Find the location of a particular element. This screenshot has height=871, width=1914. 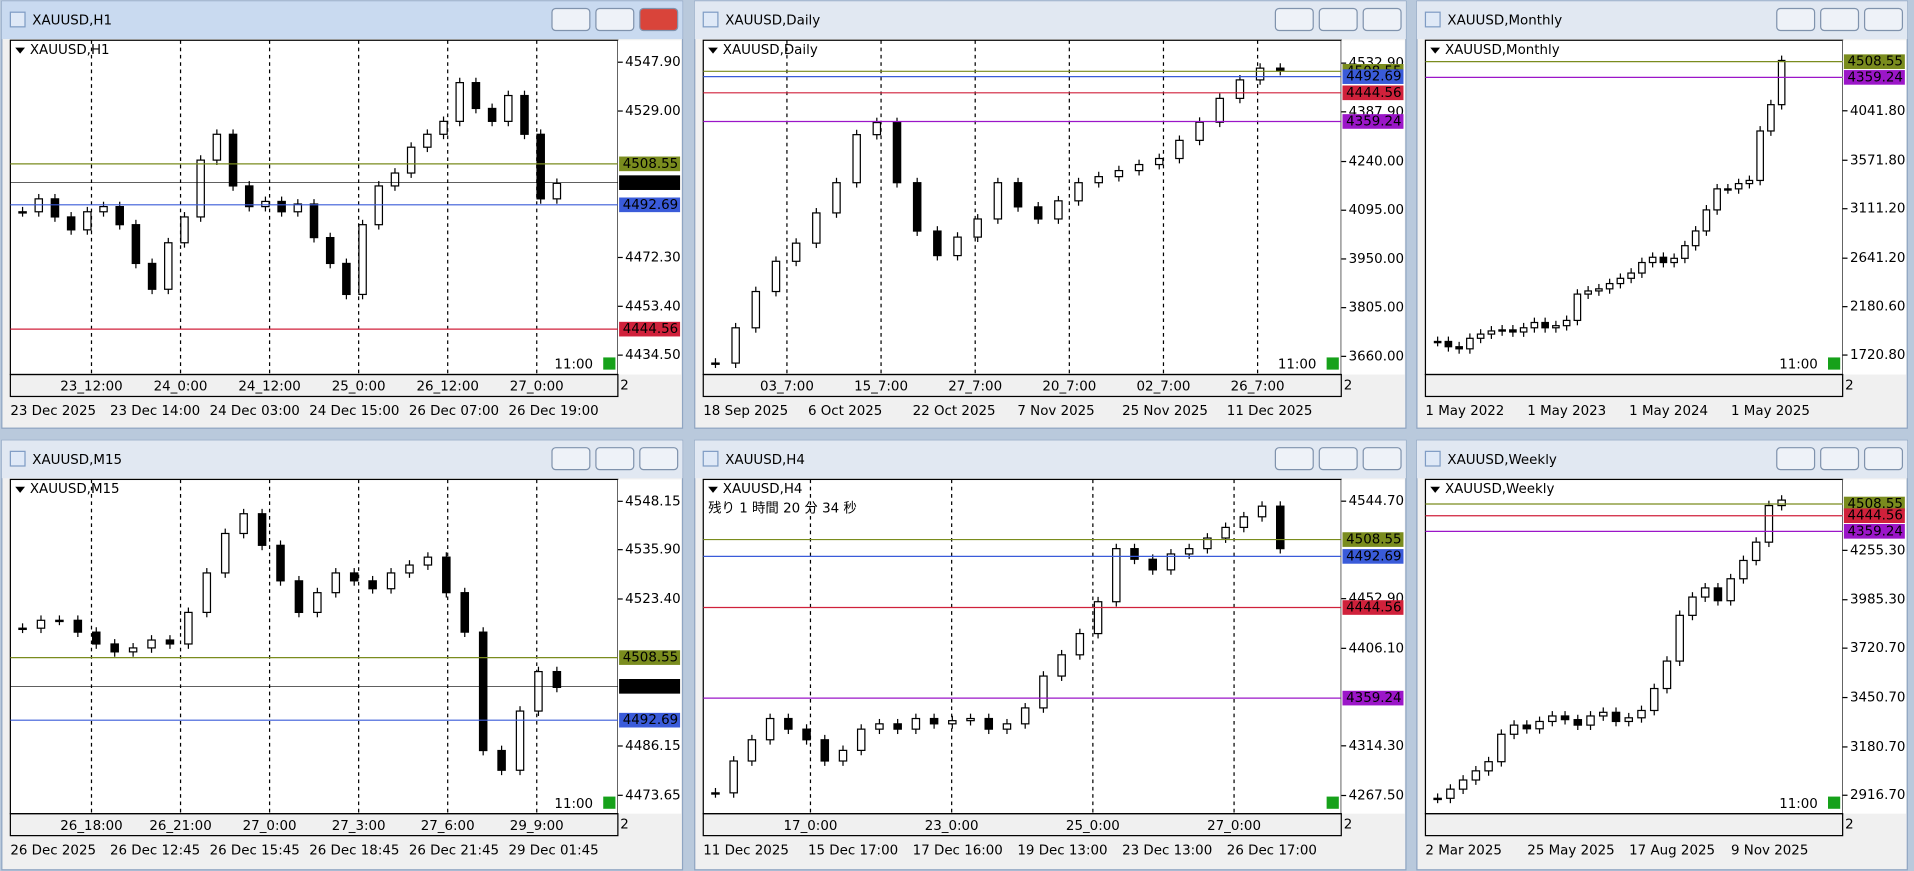

date-label: 29 Dec 01:45 is located at coordinates (553, 850).